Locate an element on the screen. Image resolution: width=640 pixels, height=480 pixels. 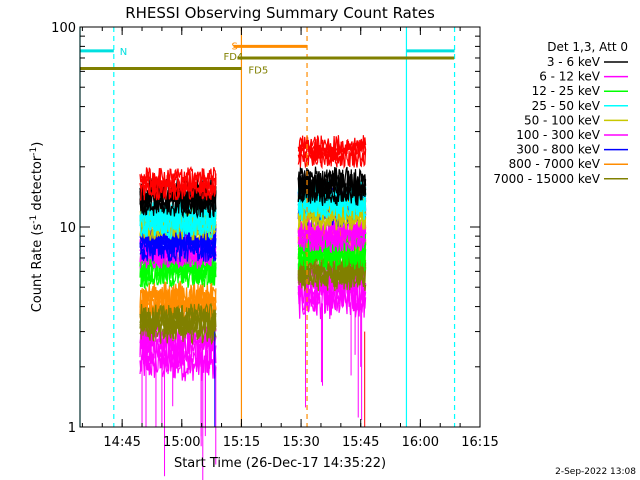
y-tick-label: 1 is located at coordinates (72, 428).